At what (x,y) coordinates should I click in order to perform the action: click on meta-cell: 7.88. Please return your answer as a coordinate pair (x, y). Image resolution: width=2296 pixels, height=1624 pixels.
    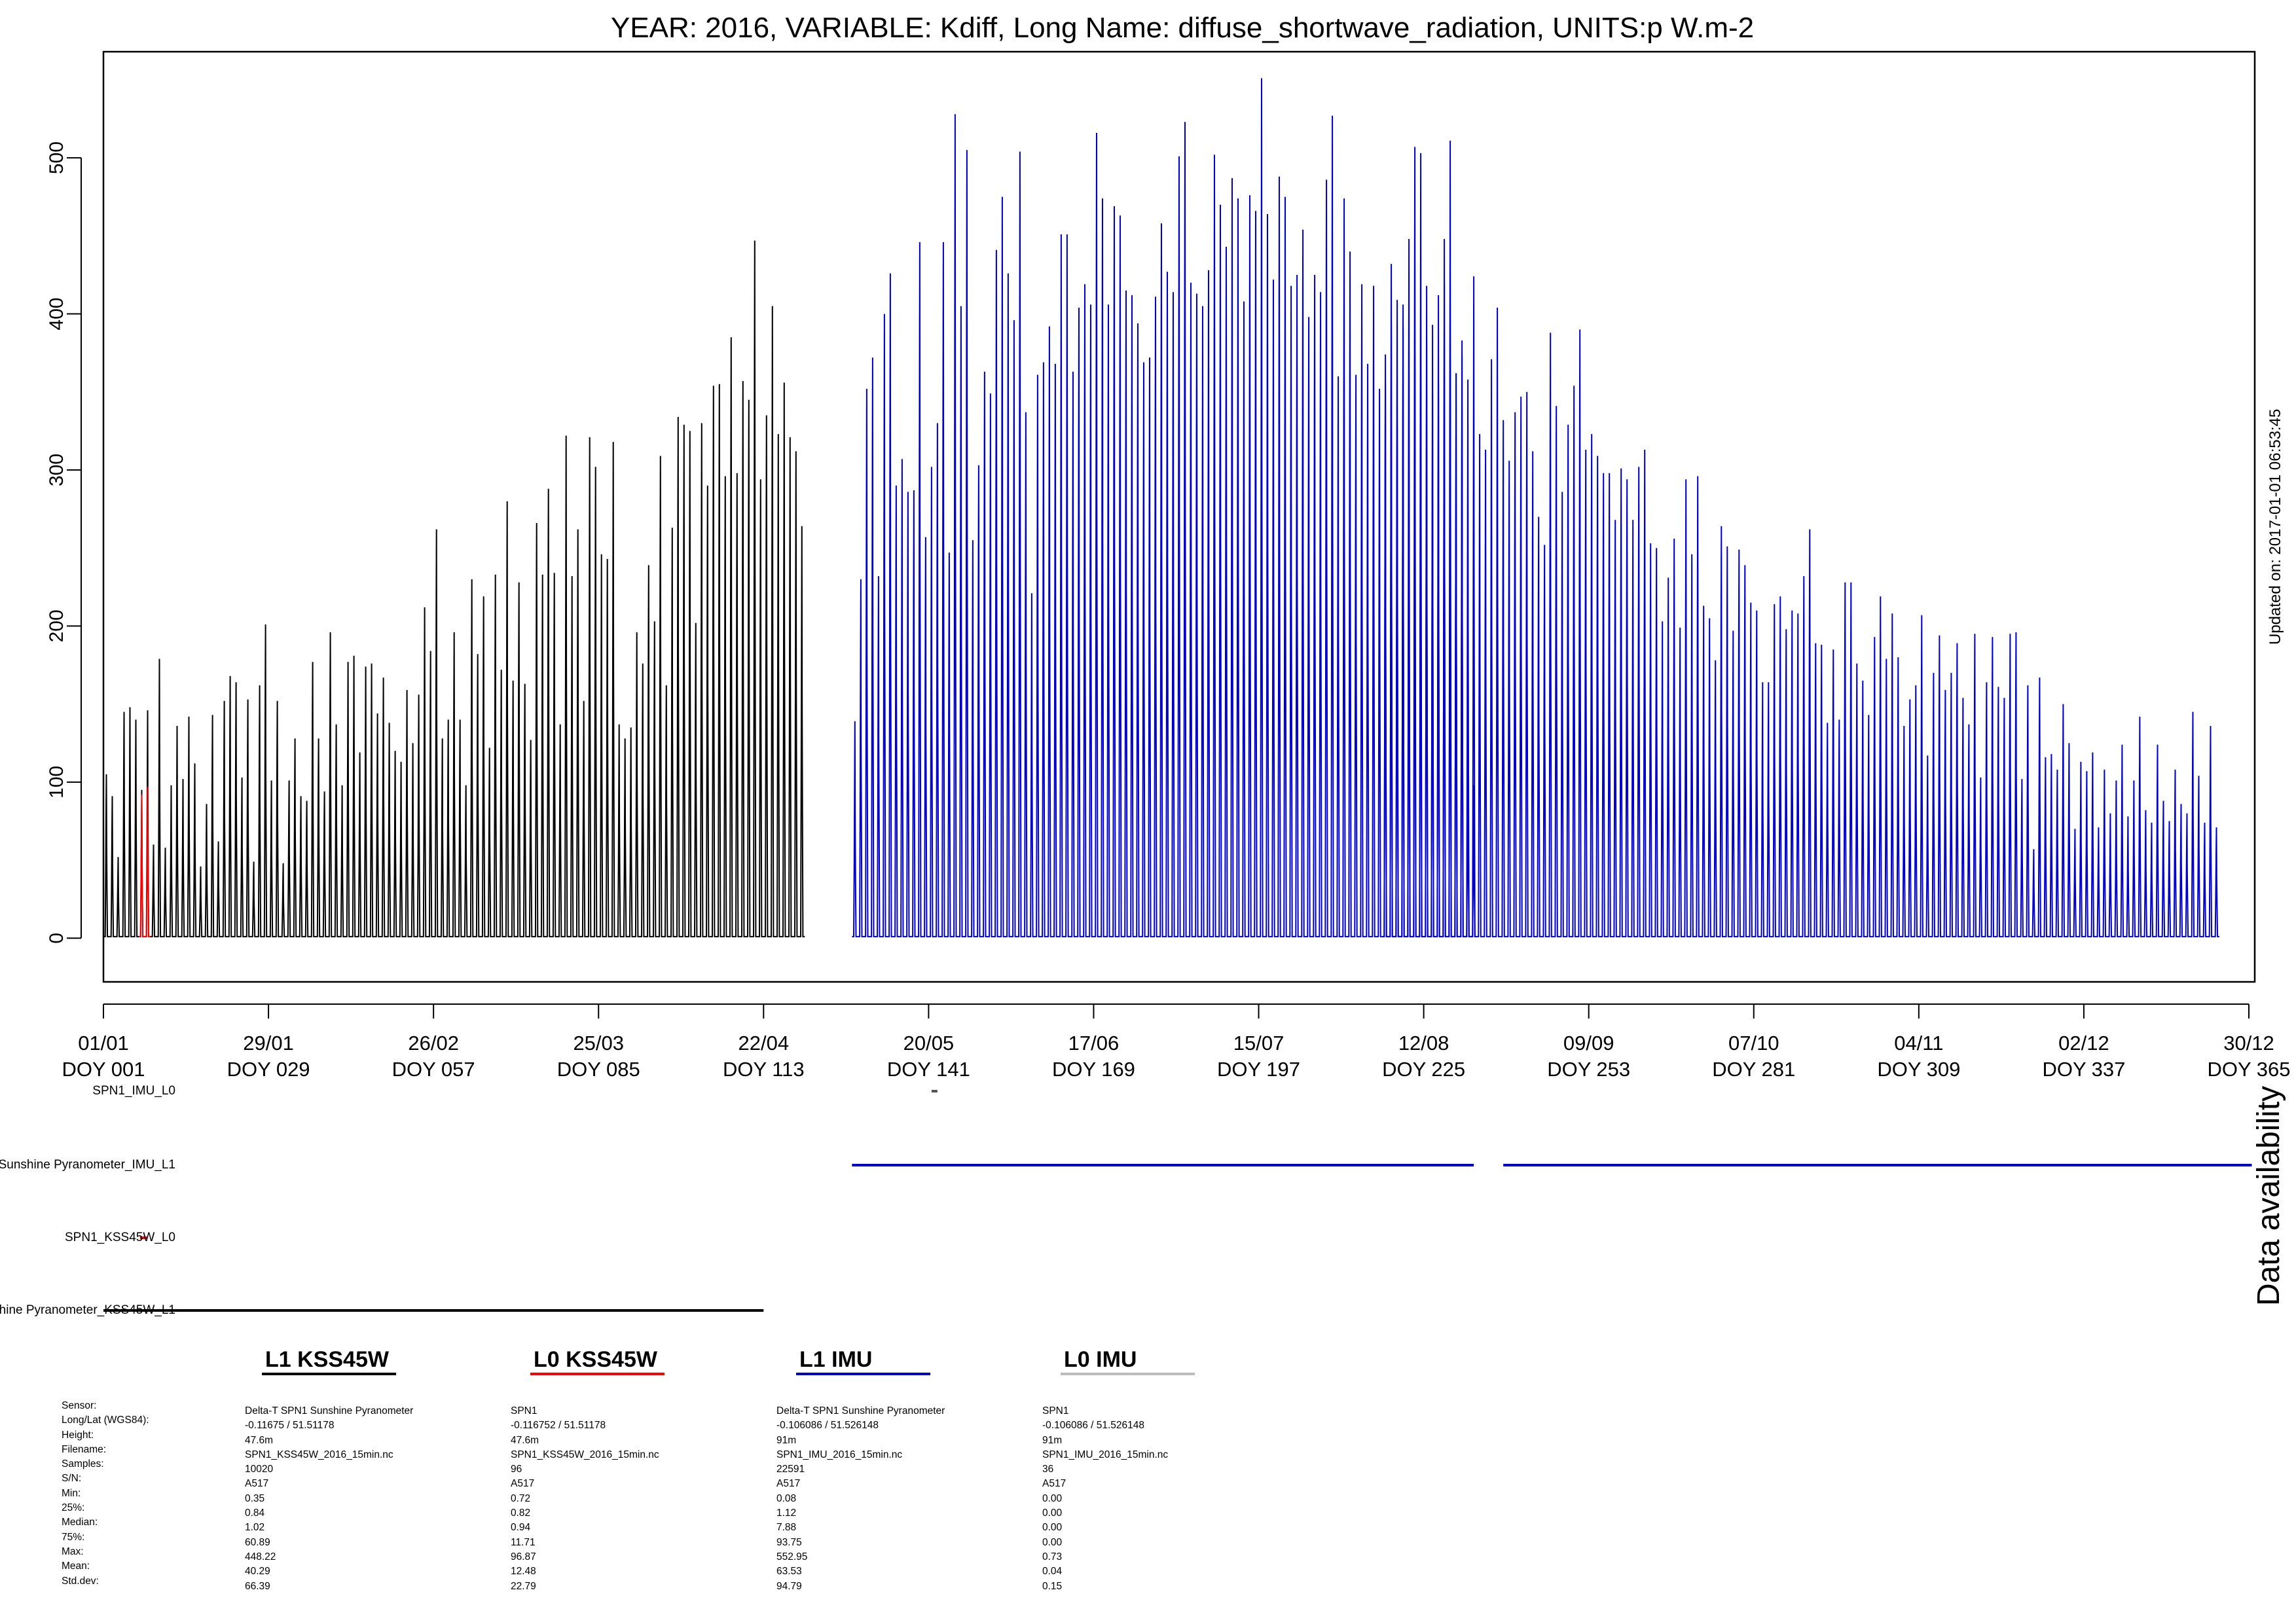
    Looking at the image, I should click on (786, 1528).